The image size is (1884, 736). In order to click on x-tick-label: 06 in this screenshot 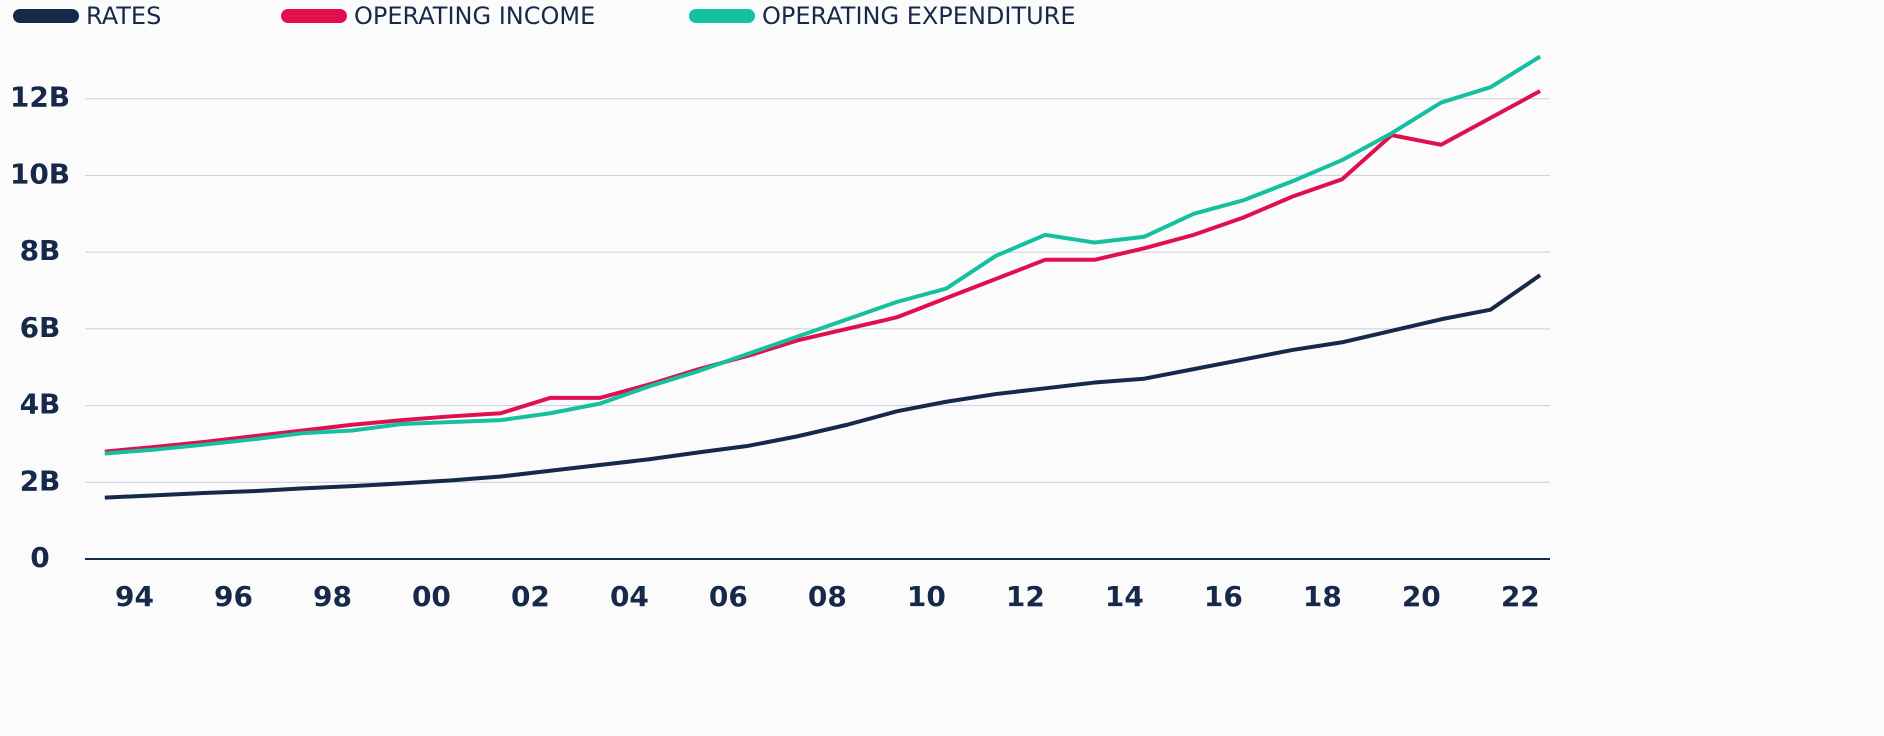, I will do `click(728, 596)`.